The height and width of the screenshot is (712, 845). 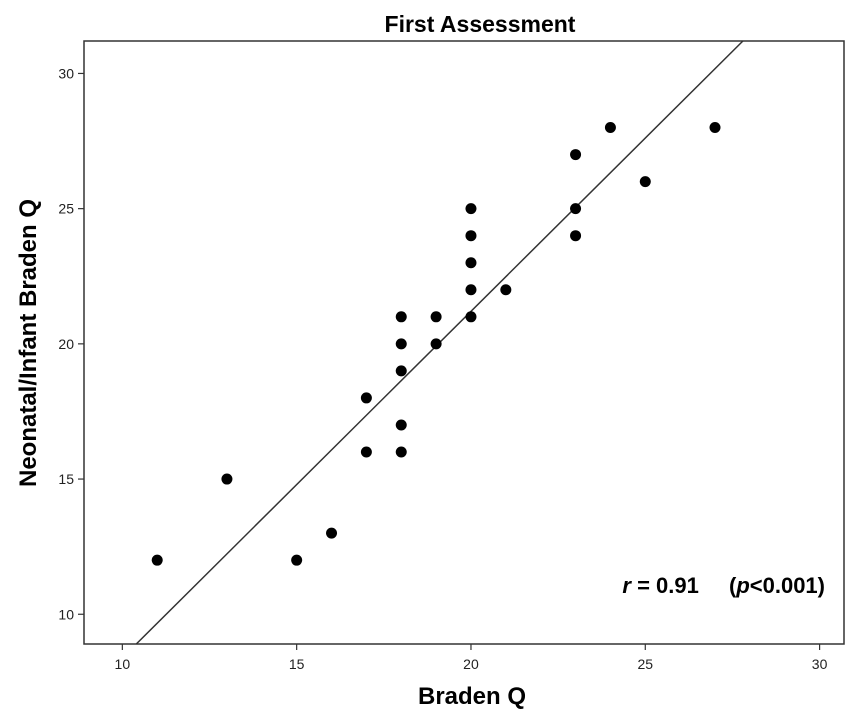 I want to click on r-symbol: r, so click(x=627, y=585).